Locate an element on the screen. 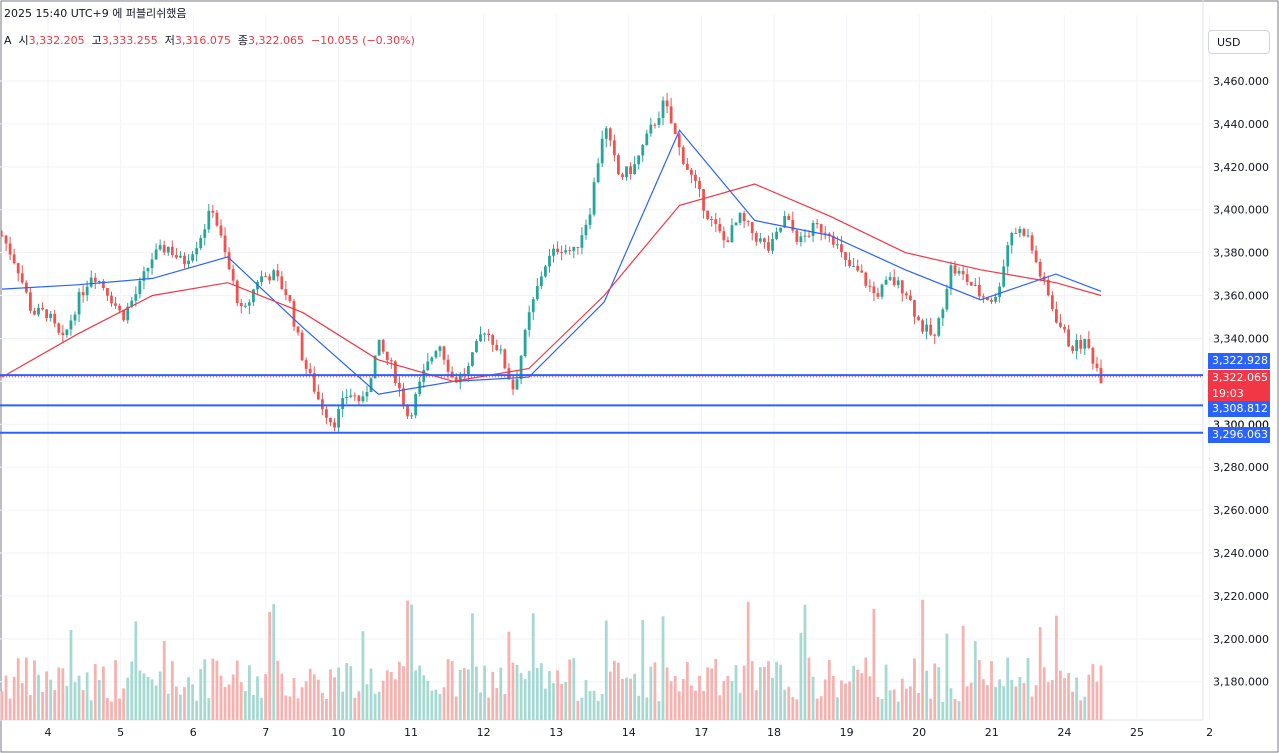 The height and width of the screenshot is (753, 1279). x-tick-label: 20 is located at coordinates (919, 732).